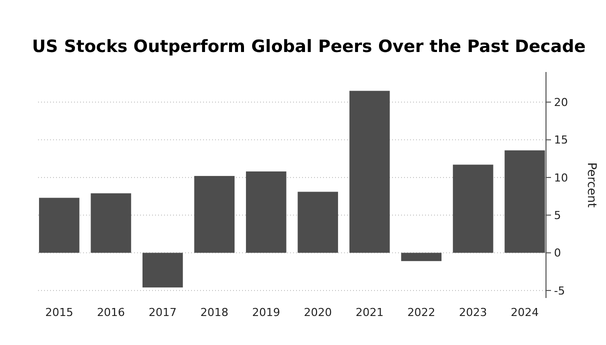  What do you see at coordinates (309, 47) in the screenshot?
I see `chart-title: US Stocks Outperform Global Peers Over the Past Decade` at bounding box center [309, 47].